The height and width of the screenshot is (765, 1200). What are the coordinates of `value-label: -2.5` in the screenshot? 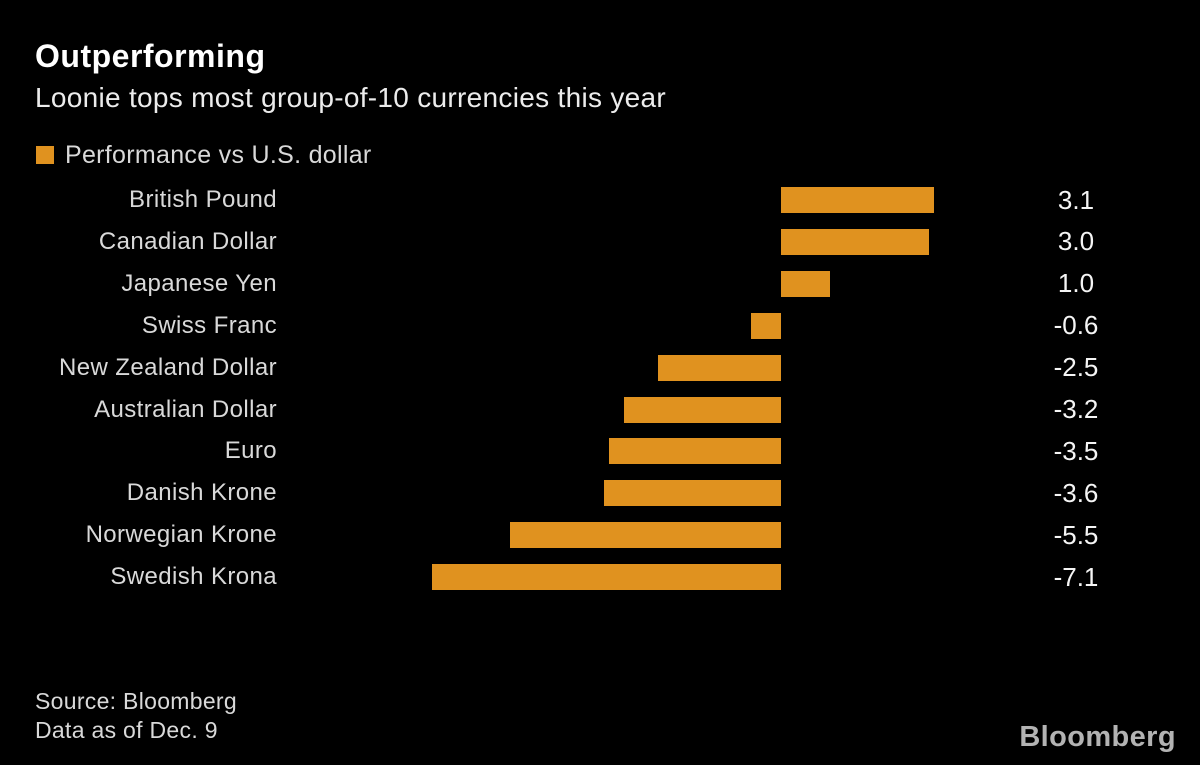 It's located at (1076, 367).